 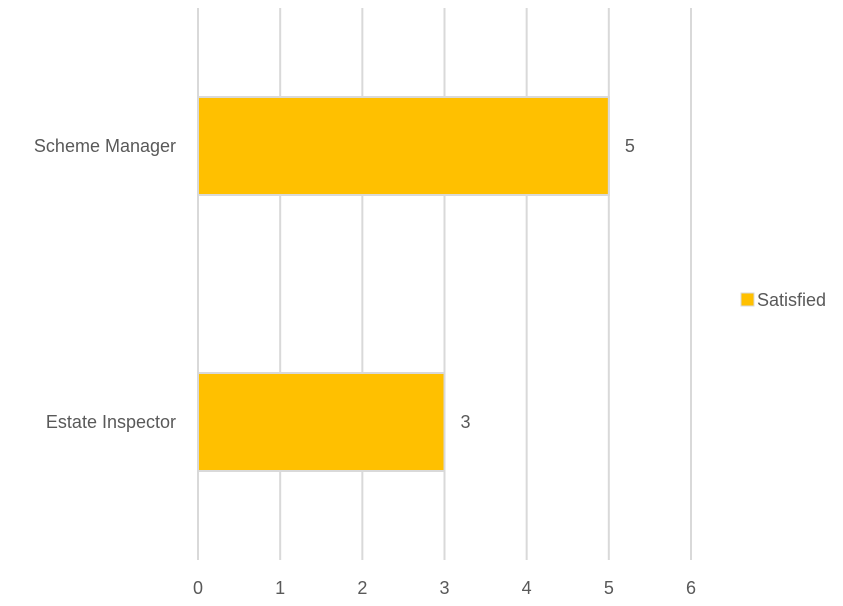 I want to click on x-tick-label: 6, so click(x=691, y=588).